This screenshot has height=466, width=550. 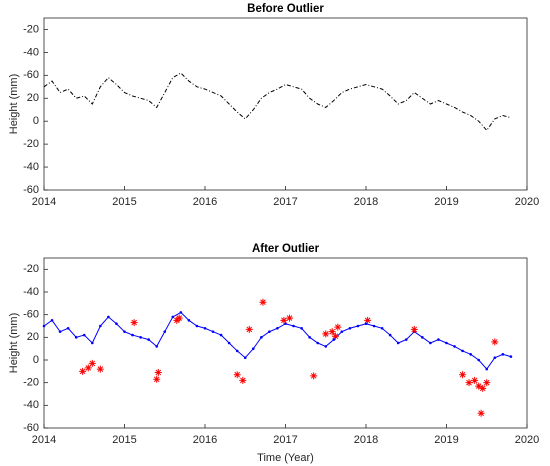 What do you see at coordinates (33, 337) in the screenshot?
I see `y-tick-label: 20` at bounding box center [33, 337].